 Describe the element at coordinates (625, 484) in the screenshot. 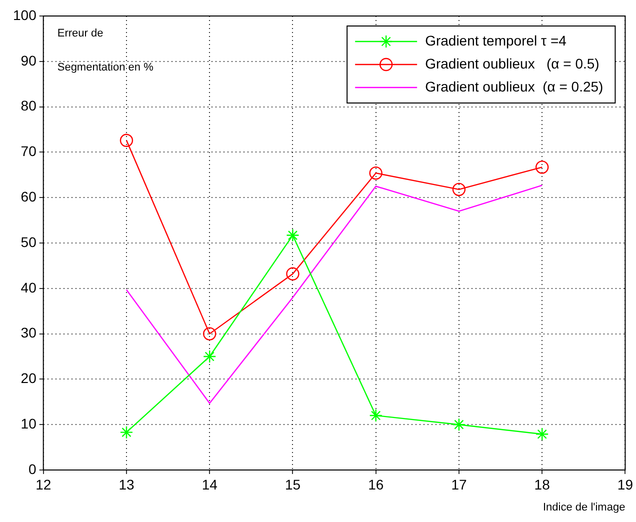

I see `x-tick-label: 19` at that location.